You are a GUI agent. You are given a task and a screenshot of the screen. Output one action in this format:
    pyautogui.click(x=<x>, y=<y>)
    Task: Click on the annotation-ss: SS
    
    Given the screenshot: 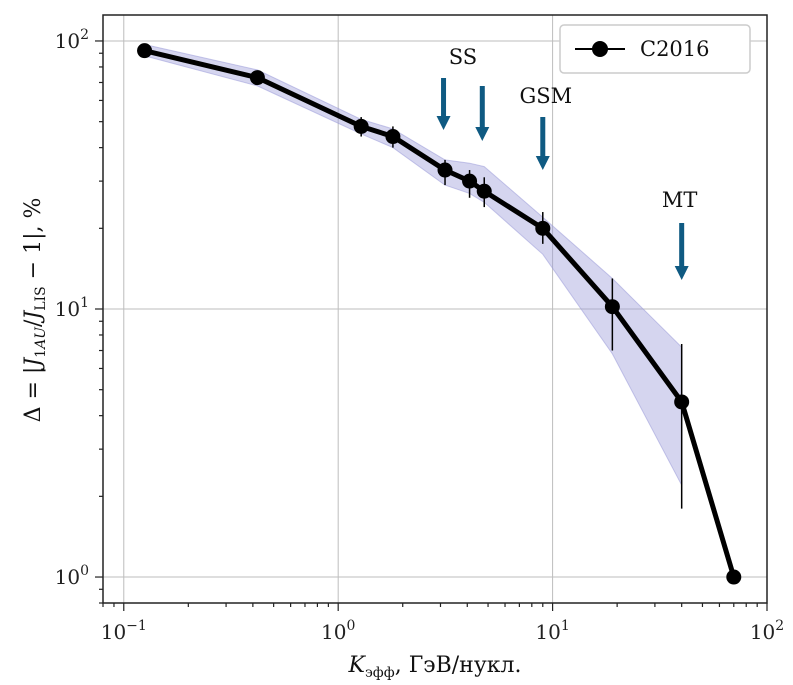 What is the action you would take?
    pyautogui.click(x=463, y=57)
    